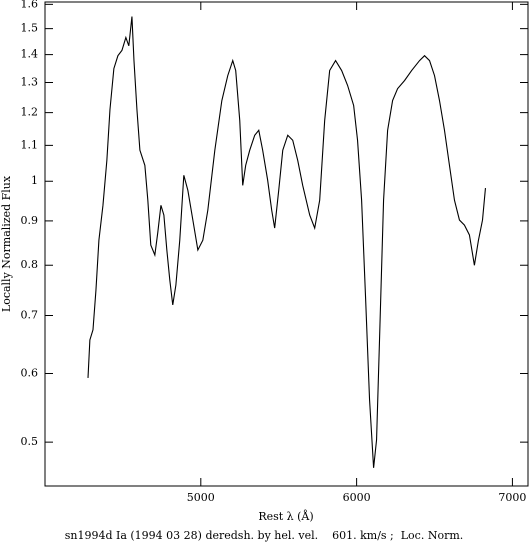 The image size is (529, 546). Describe the element at coordinates (30, 81) in the screenshot. I see `y-tick-label: 1.3` at that location.